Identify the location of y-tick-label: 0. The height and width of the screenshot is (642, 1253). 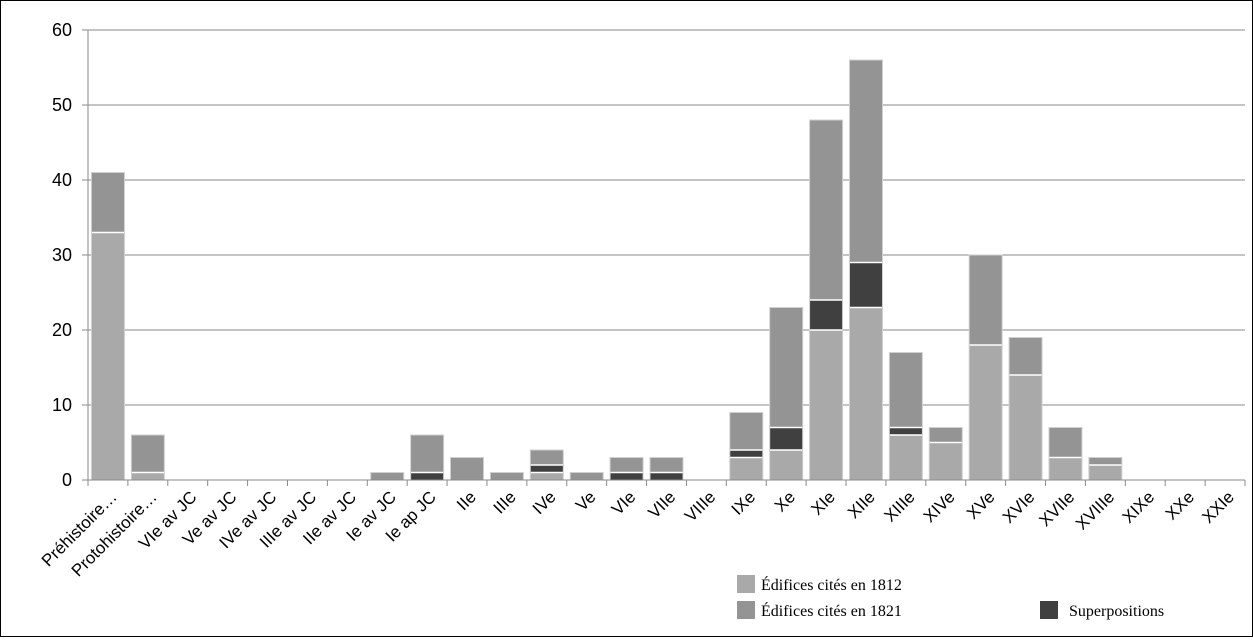
(67, 480).